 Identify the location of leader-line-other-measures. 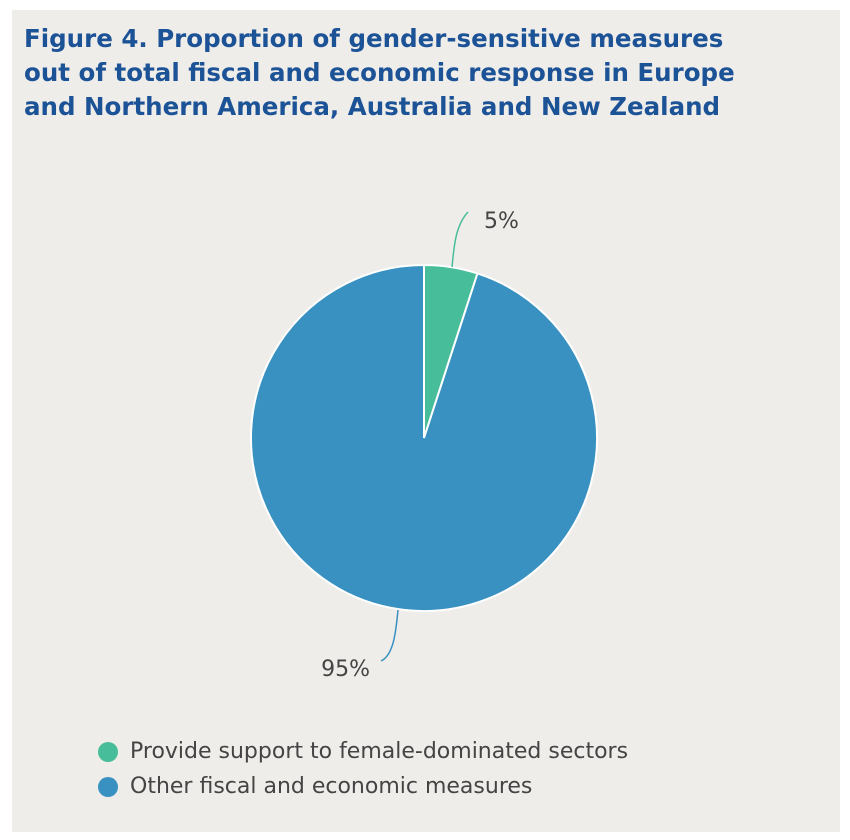
(389, 635).